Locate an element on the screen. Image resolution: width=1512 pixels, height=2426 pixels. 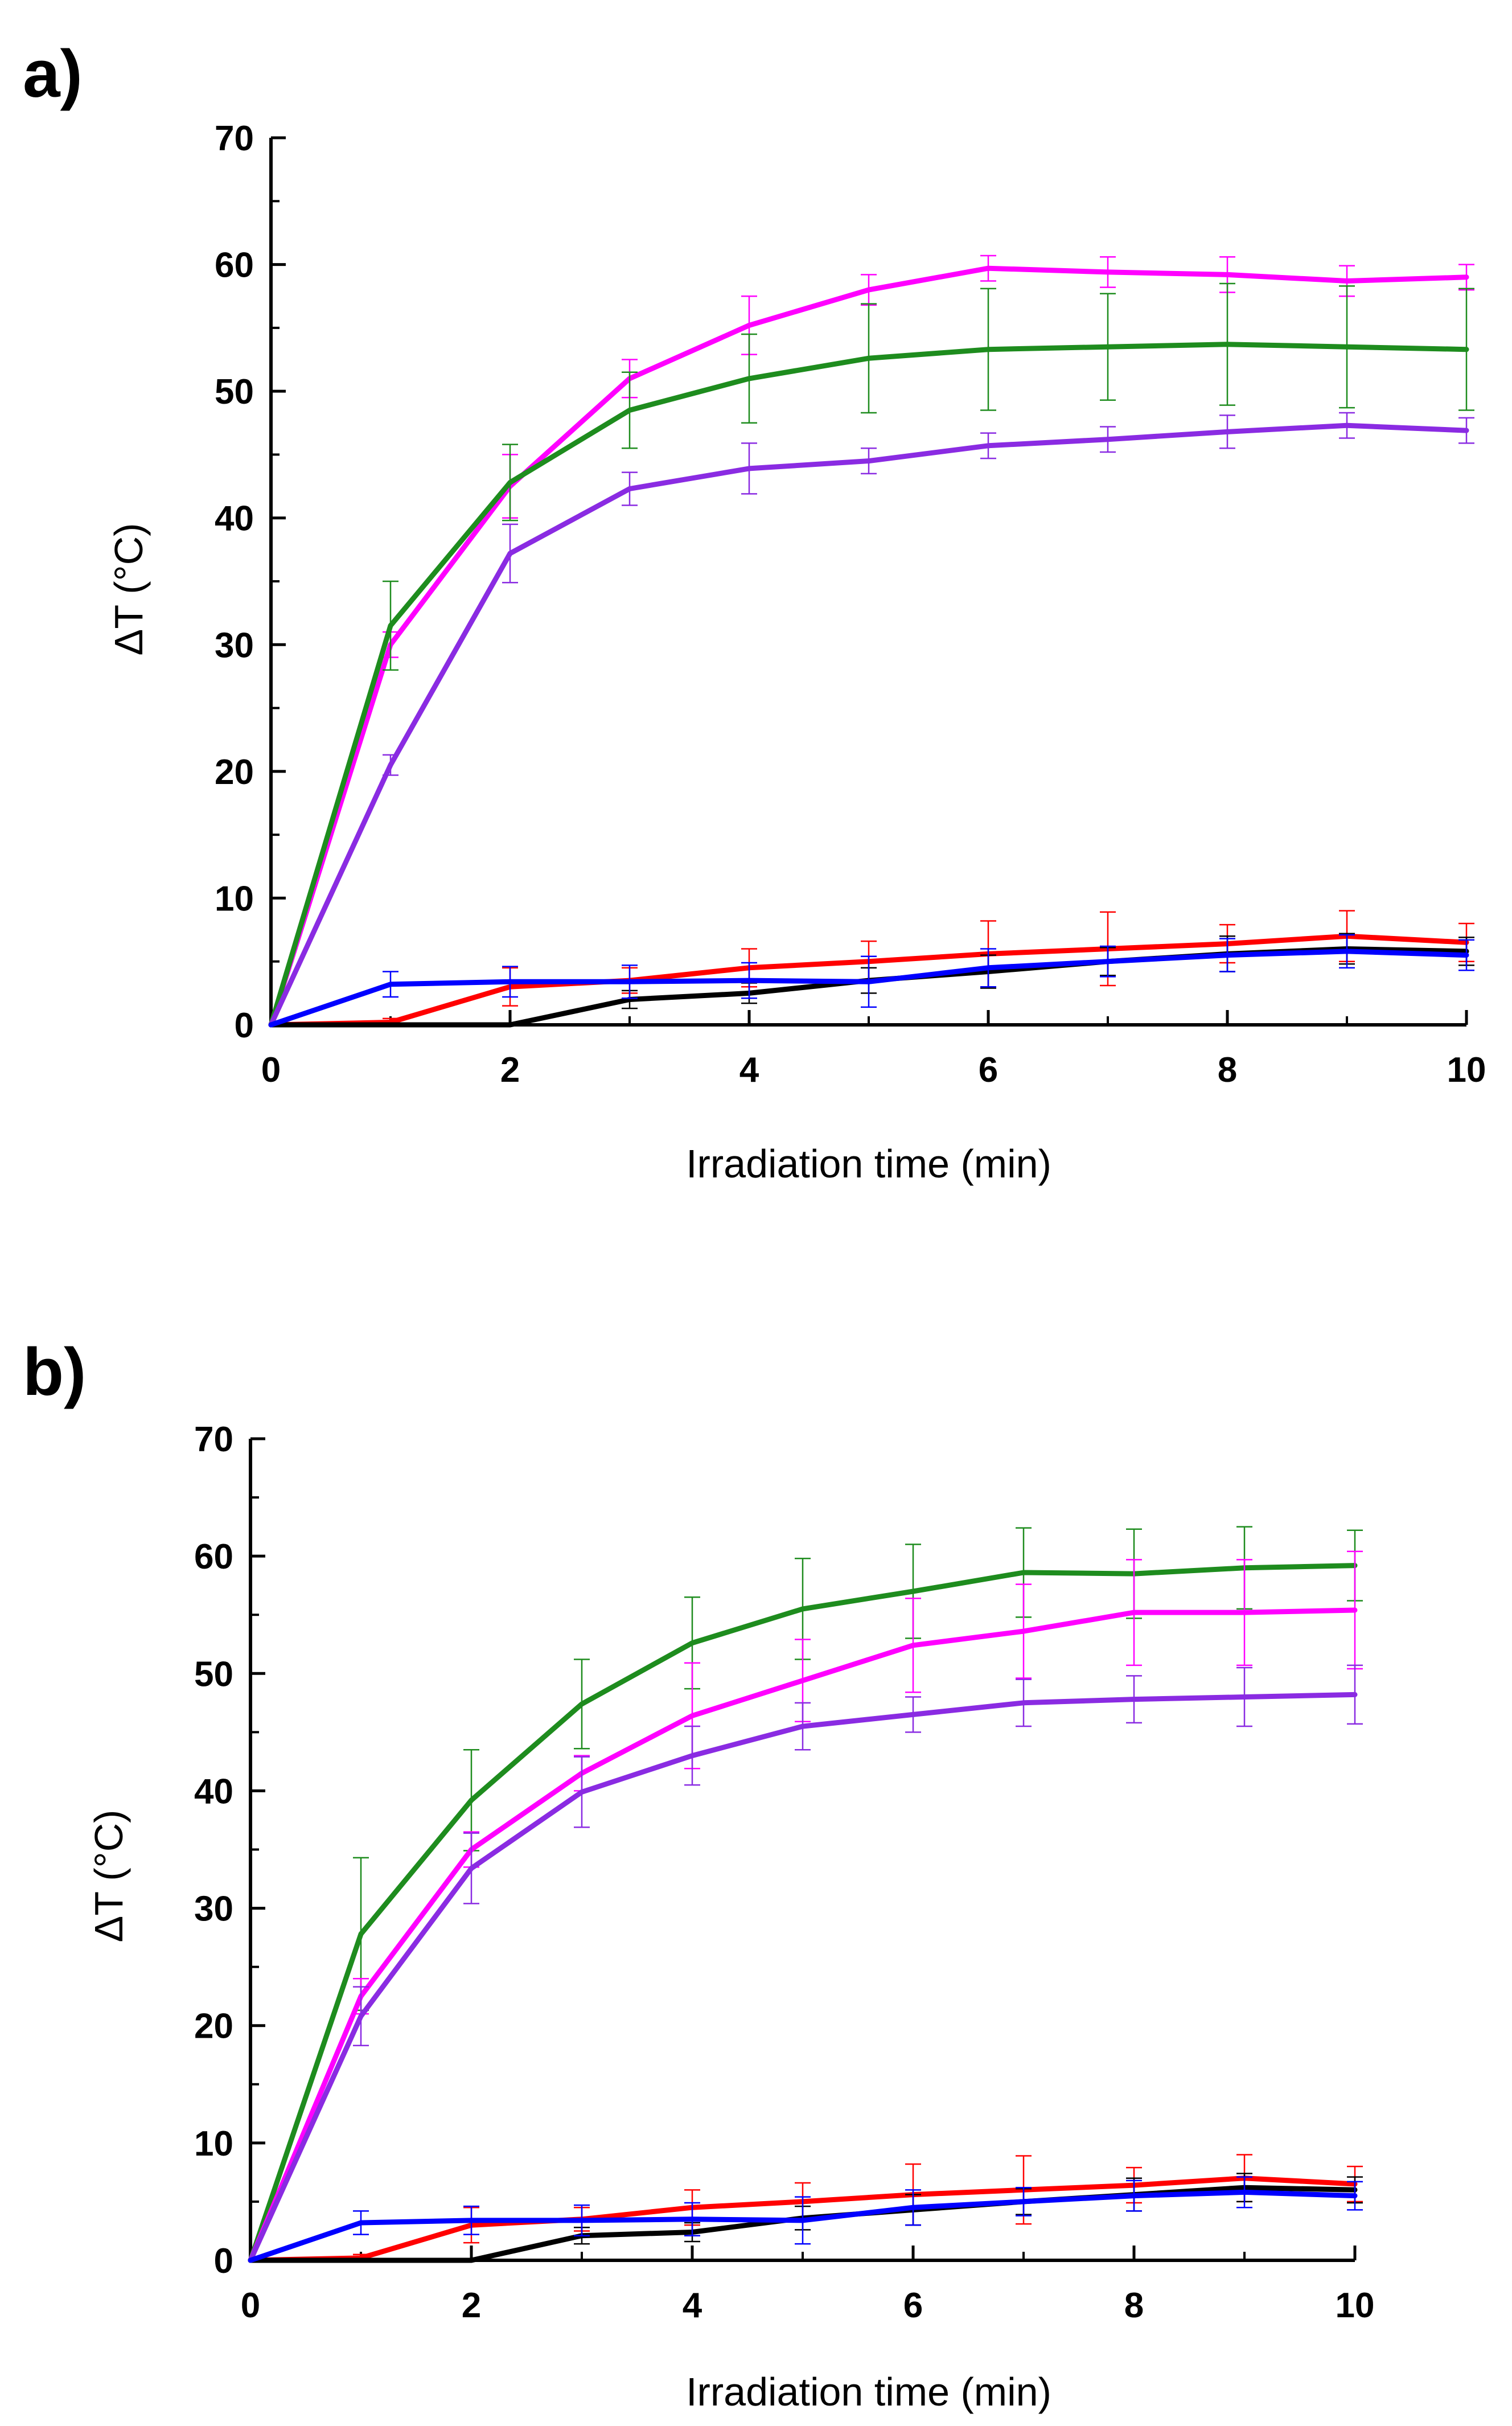
panel-b-y-tick-label: 40 is located at coordinates (213, 1792).